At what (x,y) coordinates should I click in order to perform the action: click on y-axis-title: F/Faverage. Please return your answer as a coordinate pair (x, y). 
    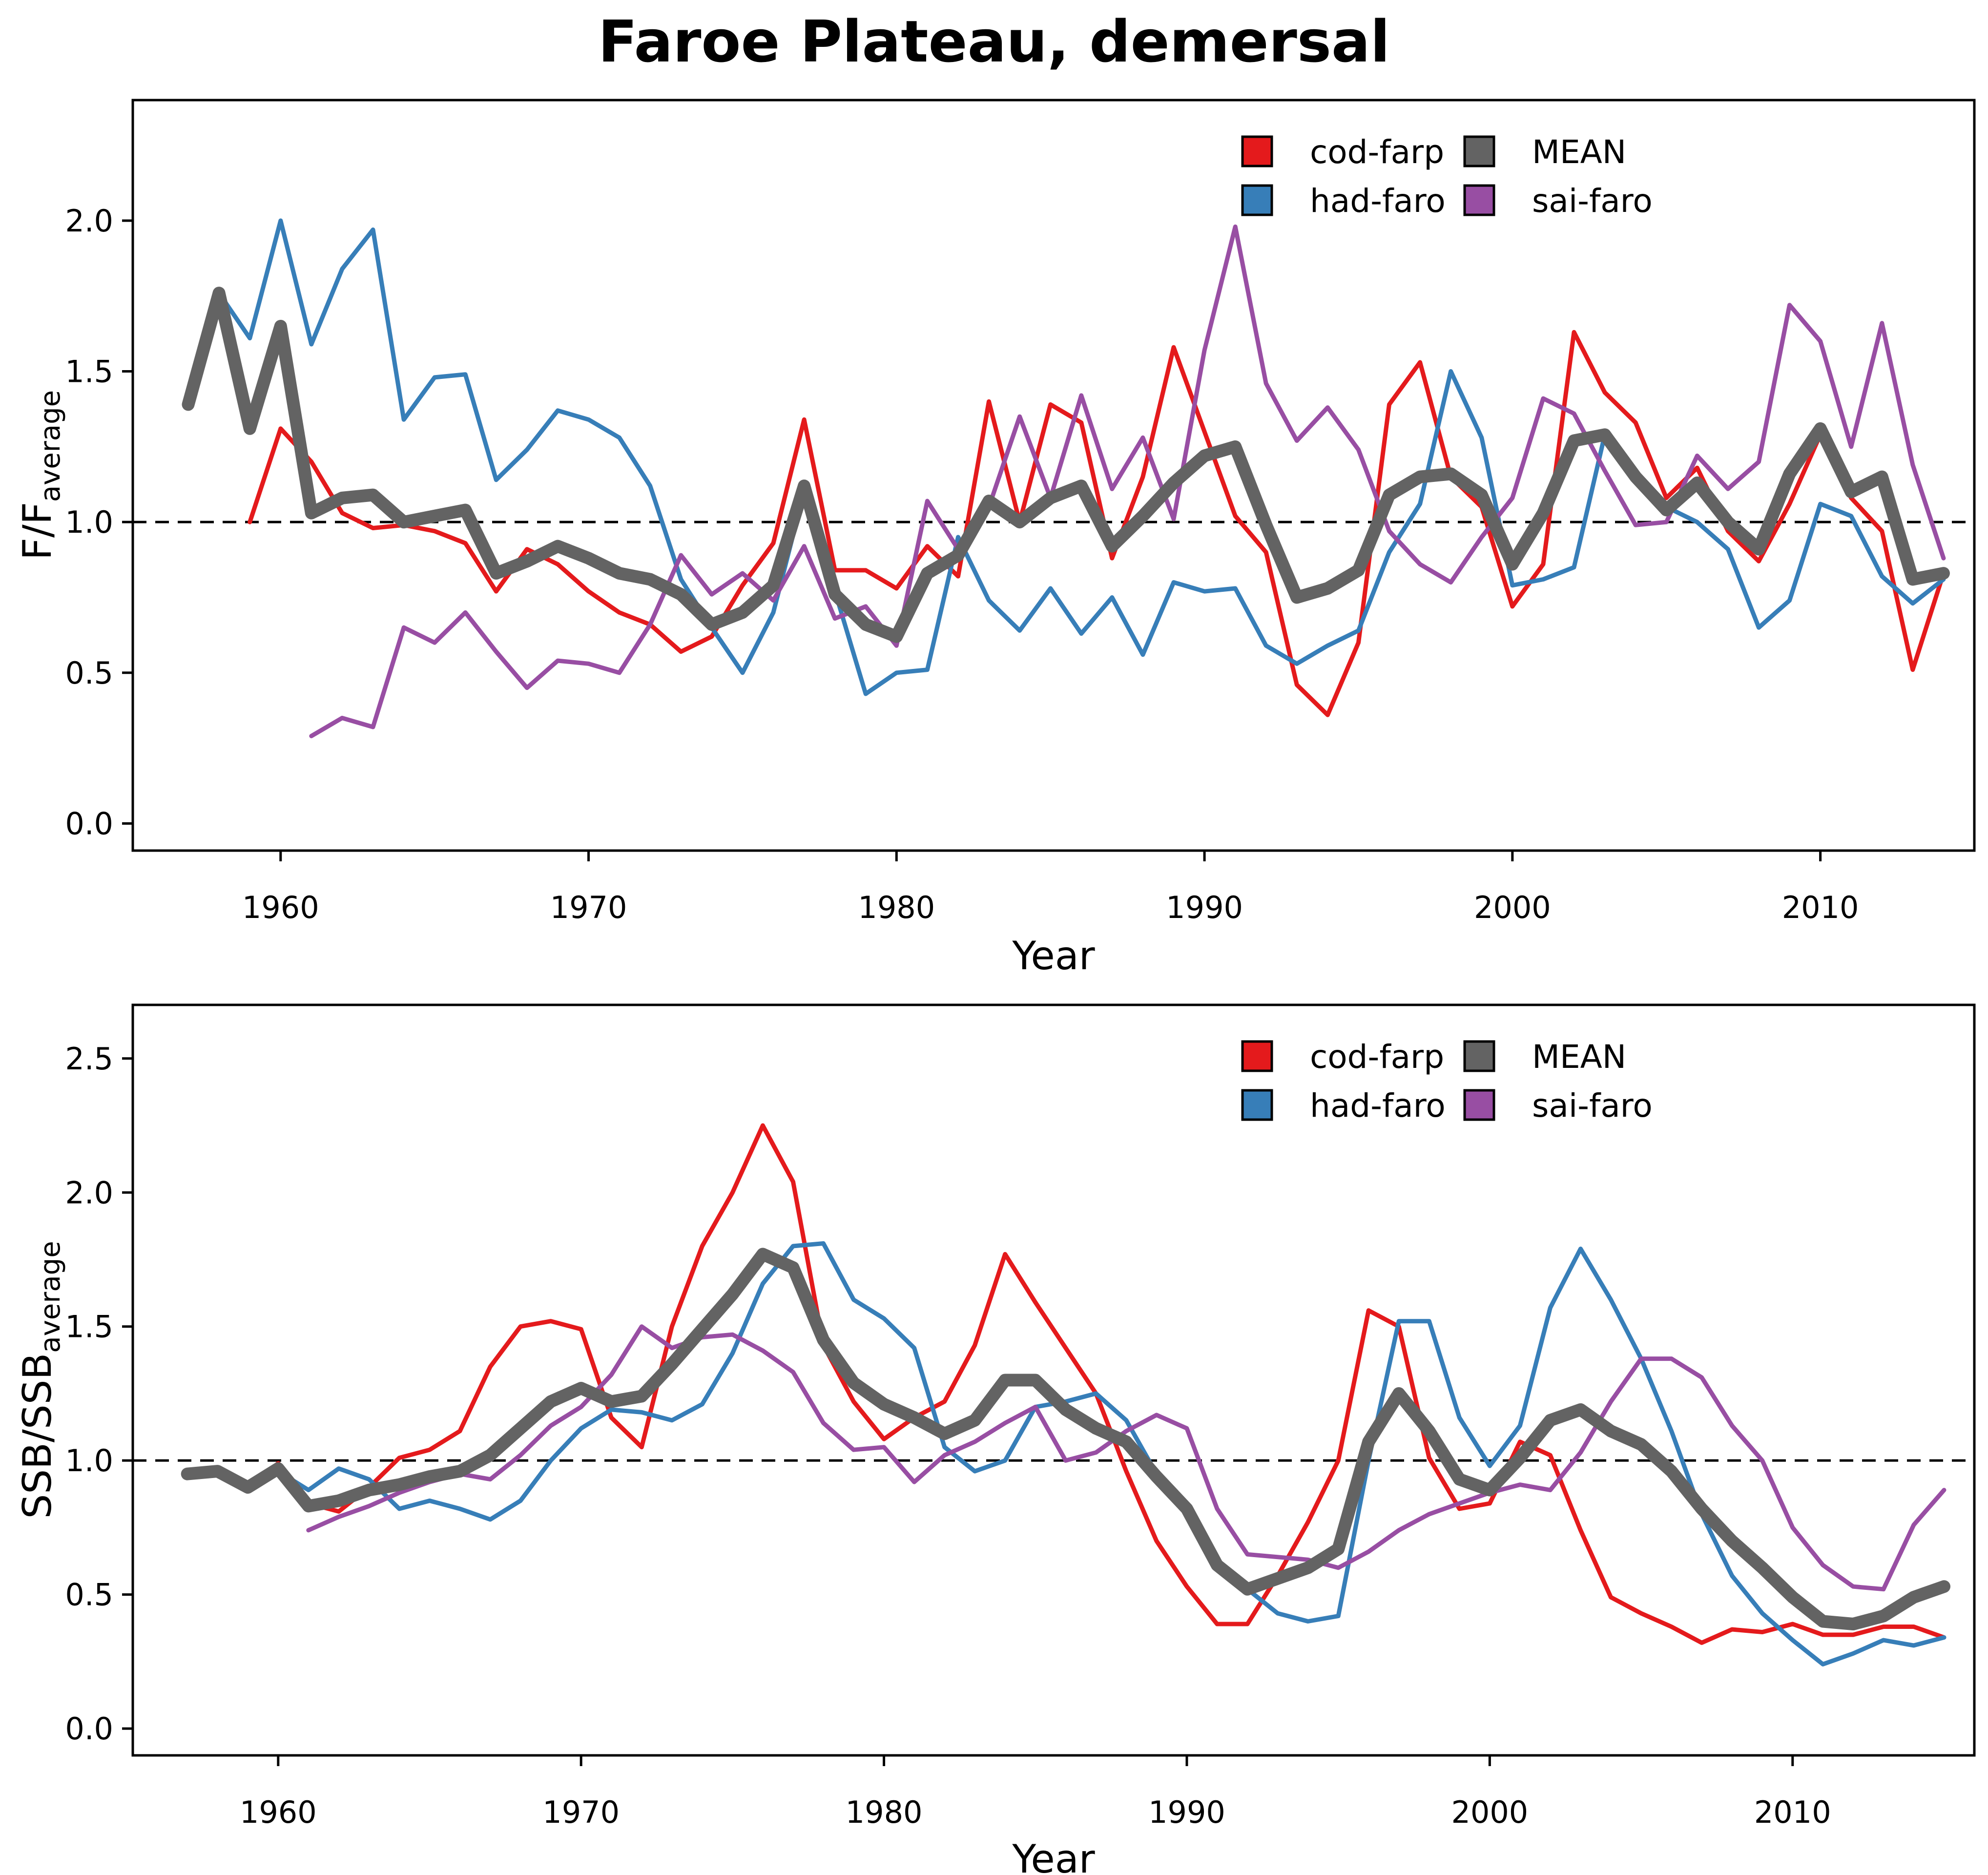
    Looking at the image, I should click on (40, 475).